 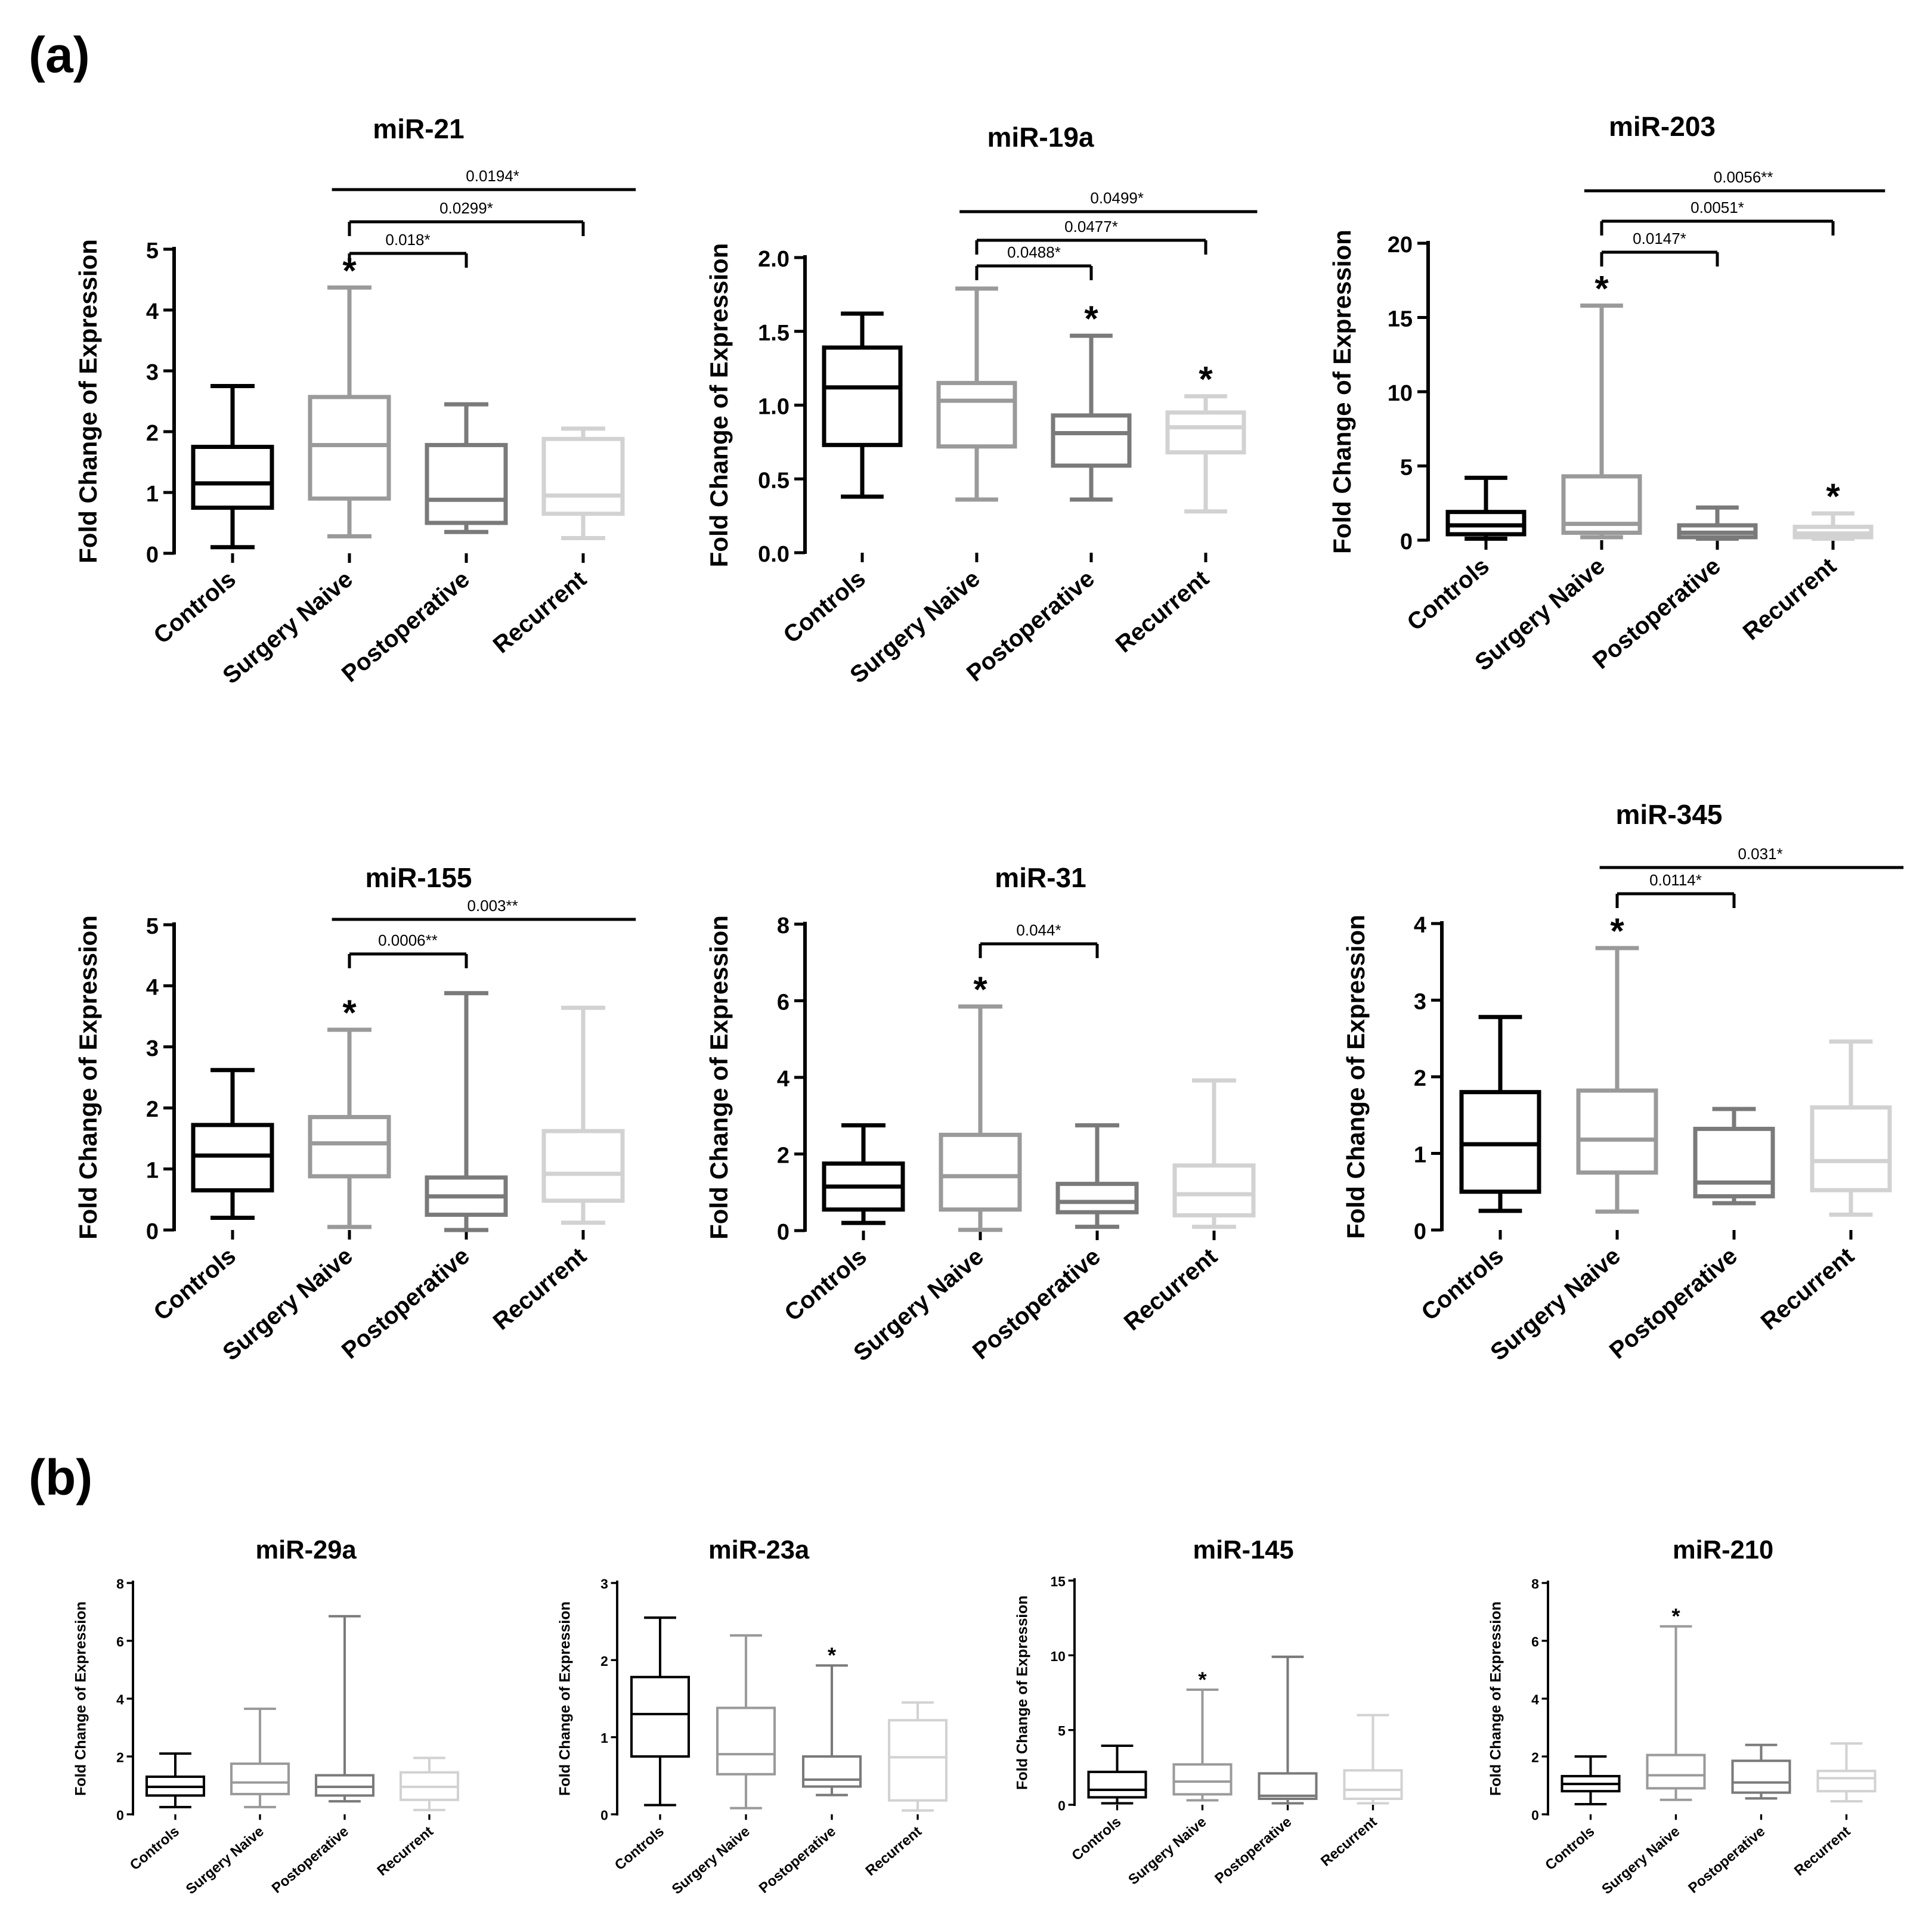 I want to click on chart-title: miR-21, so click(x=418, y=128).